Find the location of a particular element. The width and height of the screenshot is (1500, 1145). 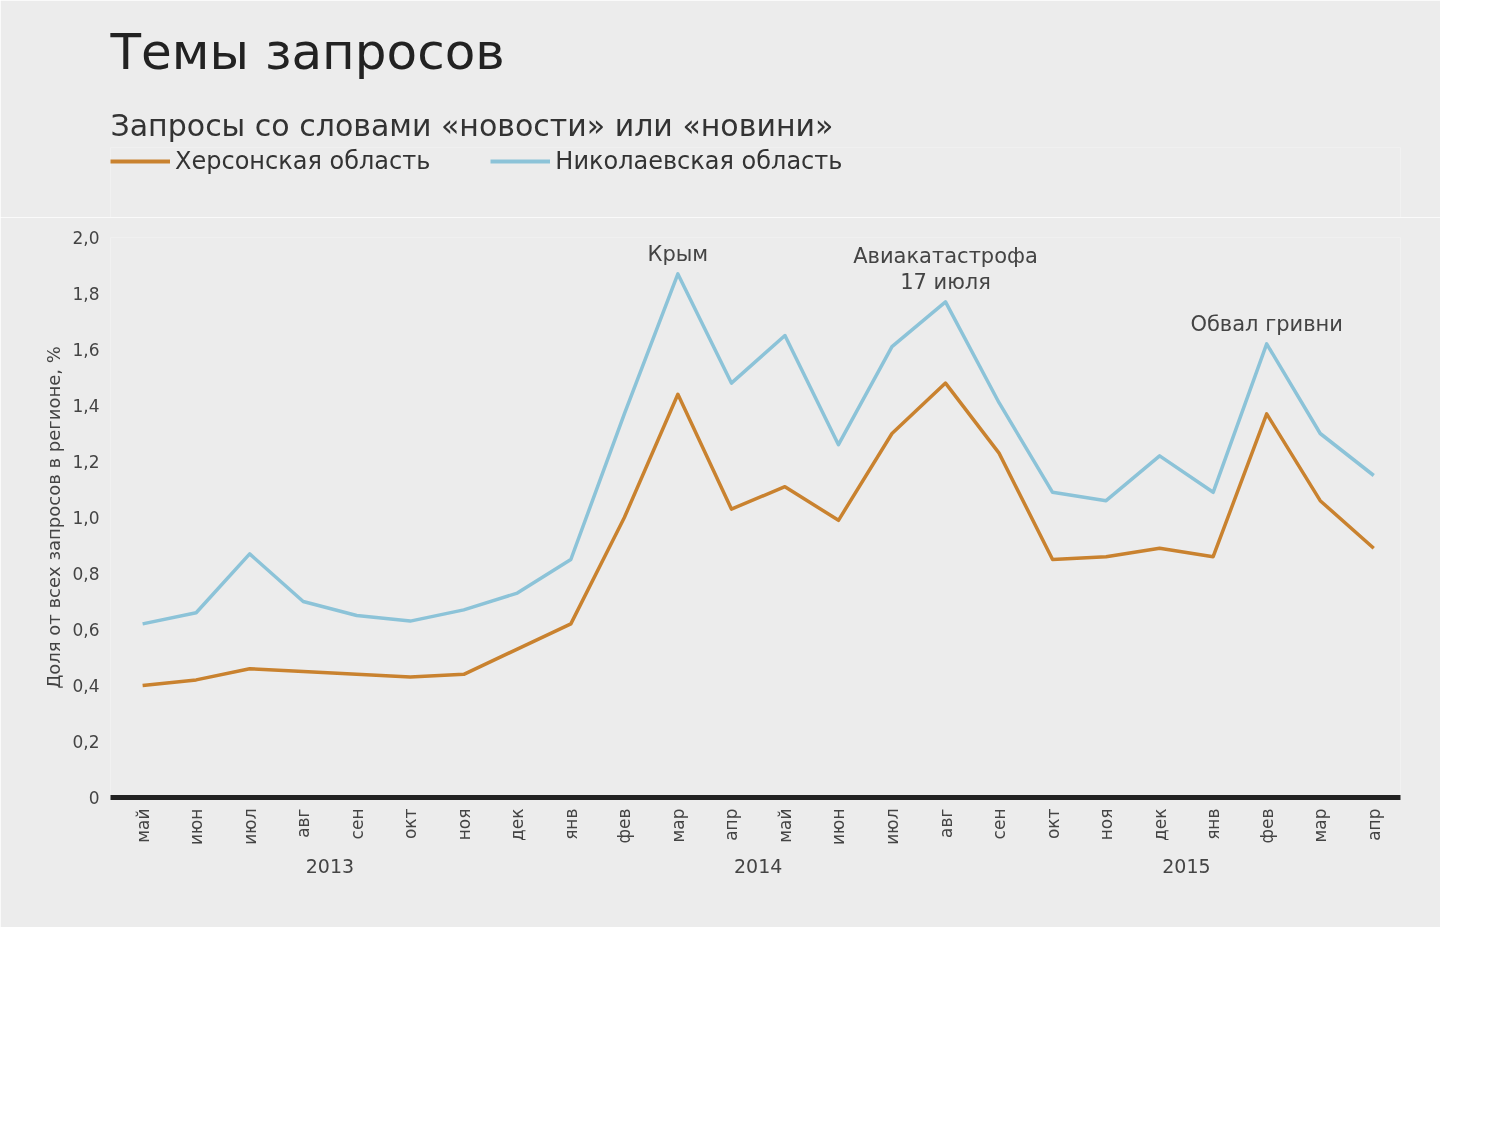

y-tick-label: 1,8 is located at coordinates (86, 294).